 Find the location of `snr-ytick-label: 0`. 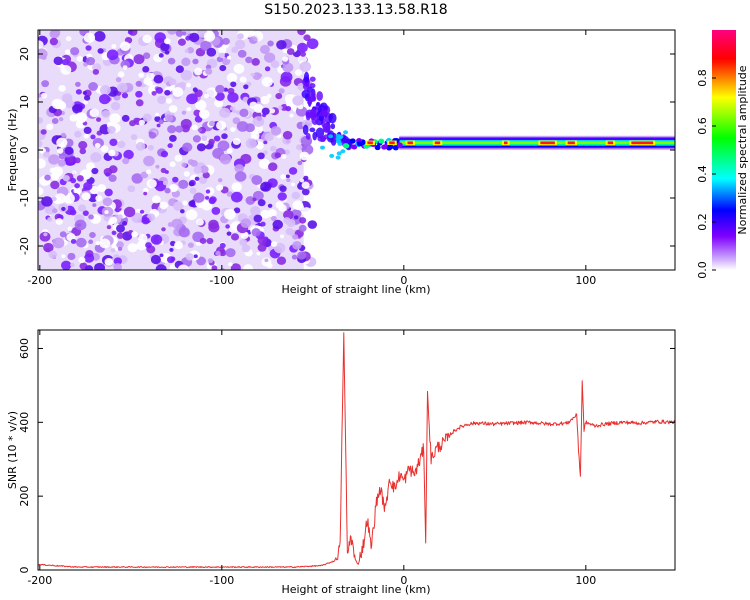

snr-ytick-label: 0 is located at coordinates (24, 570).